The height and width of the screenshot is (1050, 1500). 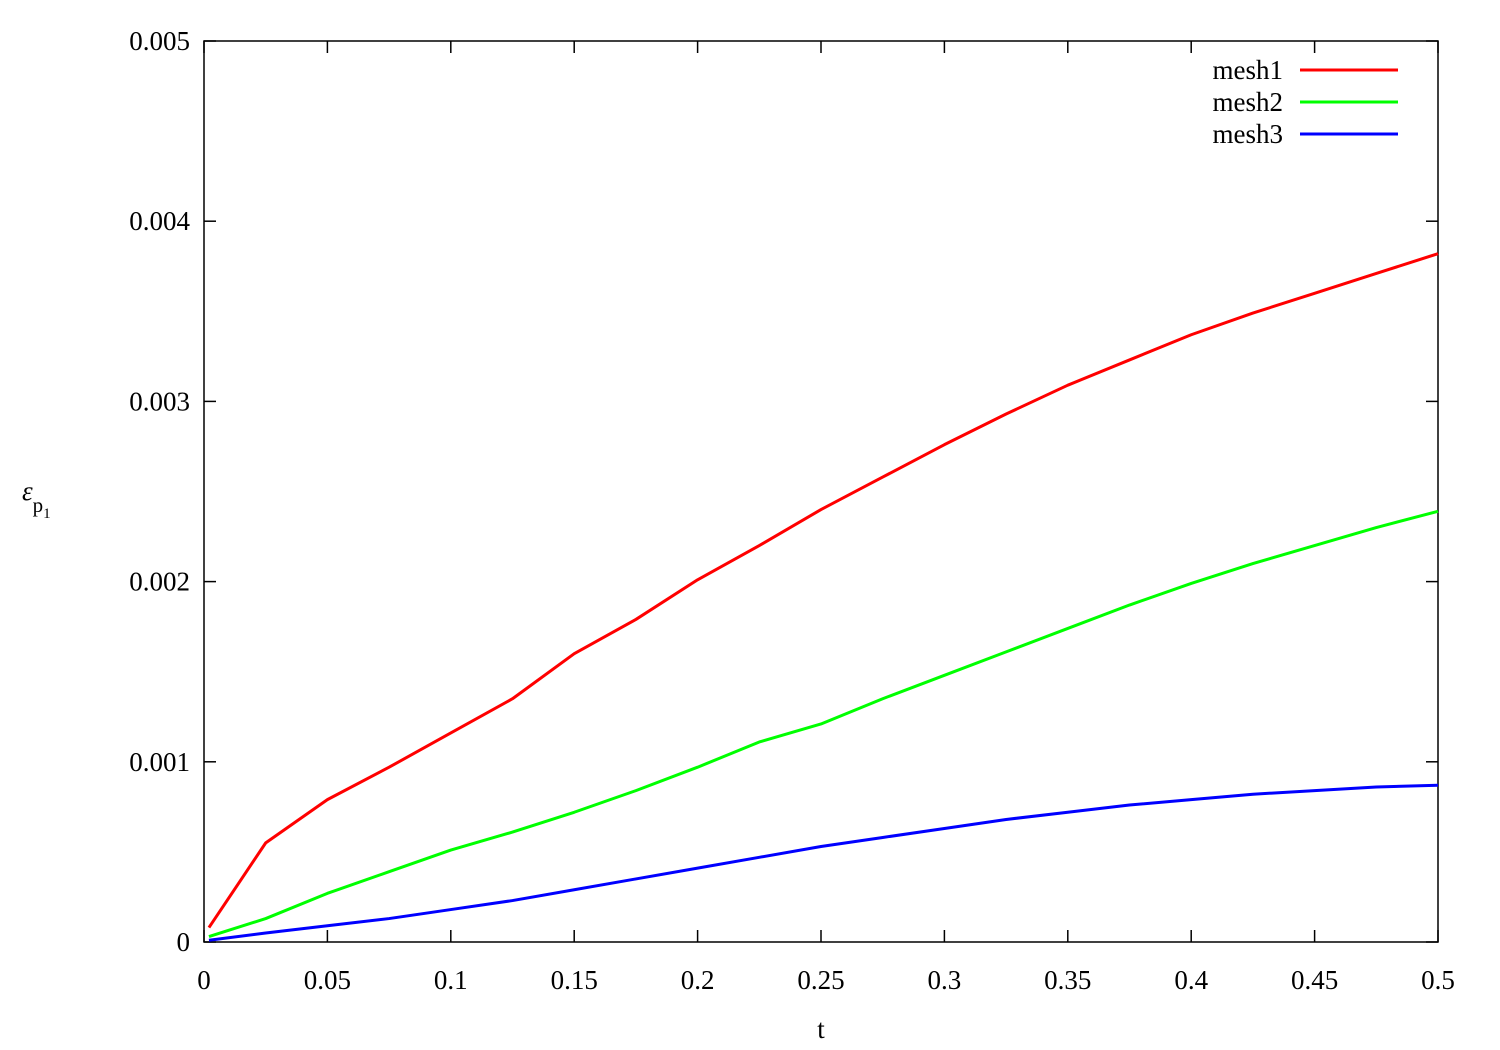 What do you see at coordinates (159, 401) in the screenshot?
I see `y-tick-label: 0.003` at bounding box center [159, 401].